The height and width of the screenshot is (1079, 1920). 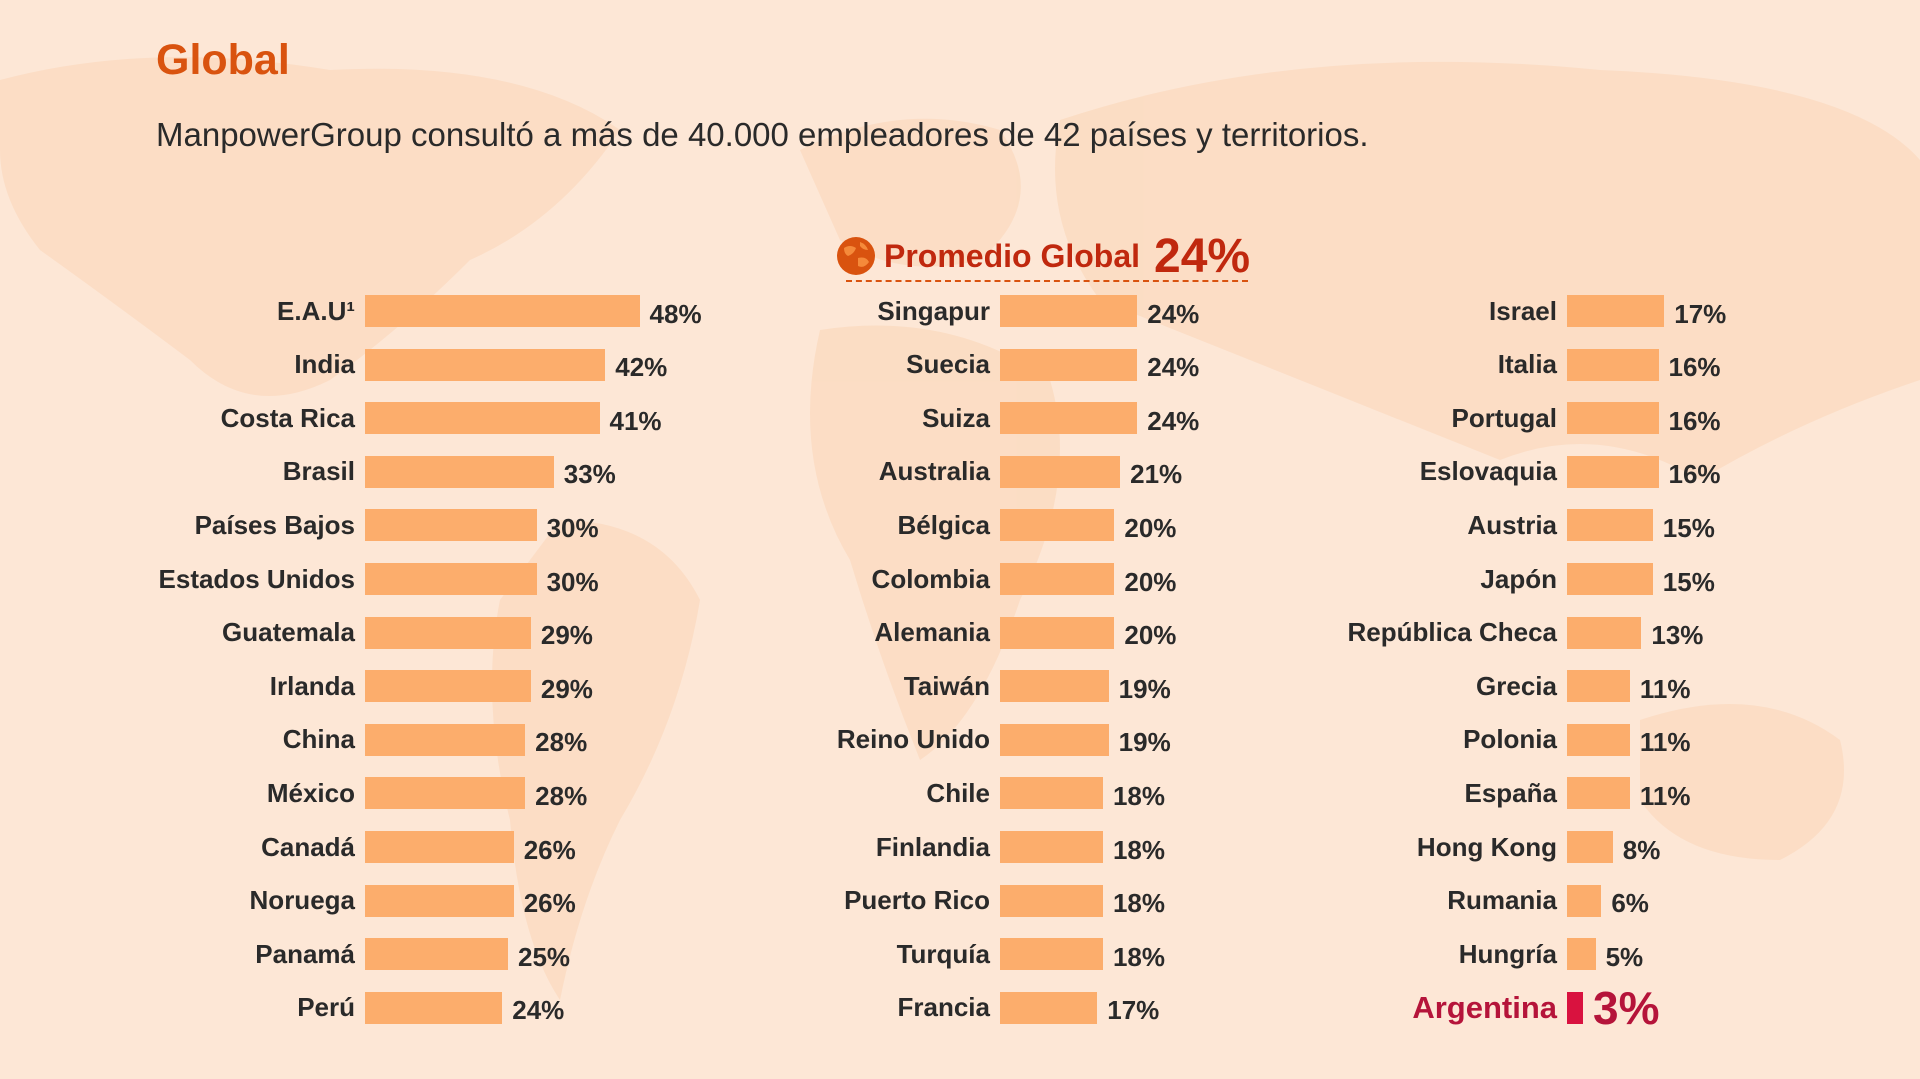 I want to click on global-average-divider, so click(x=1047, y=281).